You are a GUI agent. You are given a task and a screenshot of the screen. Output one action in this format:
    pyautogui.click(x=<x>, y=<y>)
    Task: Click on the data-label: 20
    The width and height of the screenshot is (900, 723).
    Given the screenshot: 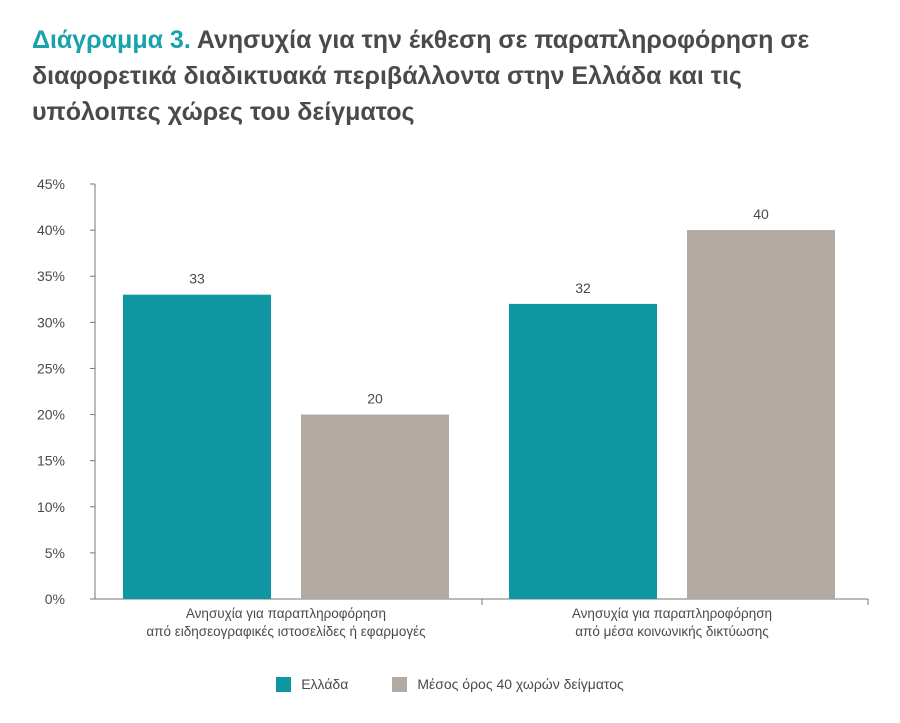 What is the action you would take?
    pyautogui.click(x=375, y=399)
    